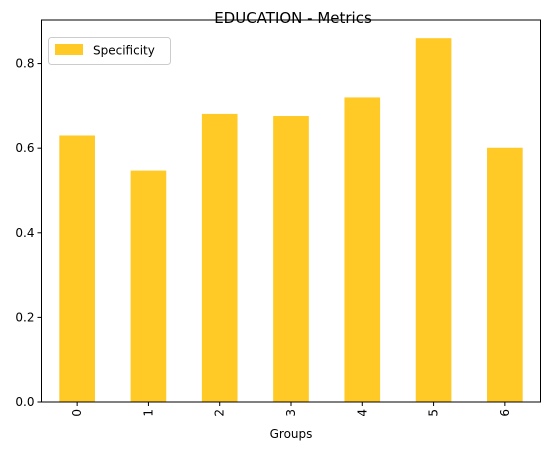  I want to click on x-tick-label: 3, so click(291, 413).